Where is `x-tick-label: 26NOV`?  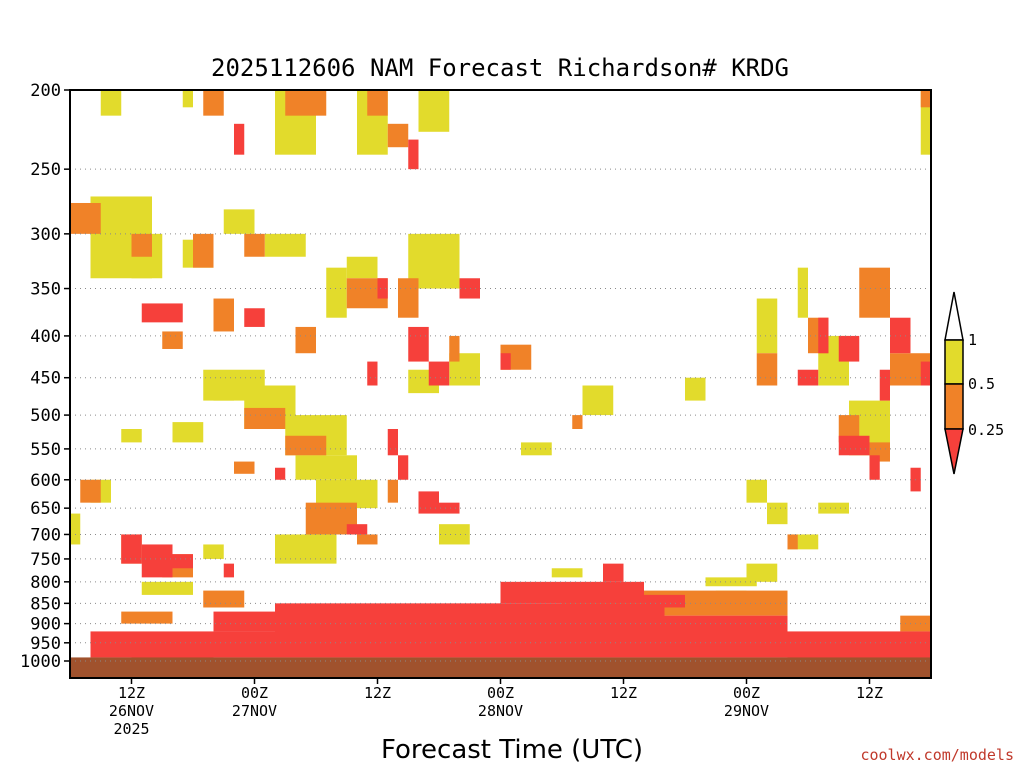
x-tick-label: 26NOV is located at coordinates (131, 711).